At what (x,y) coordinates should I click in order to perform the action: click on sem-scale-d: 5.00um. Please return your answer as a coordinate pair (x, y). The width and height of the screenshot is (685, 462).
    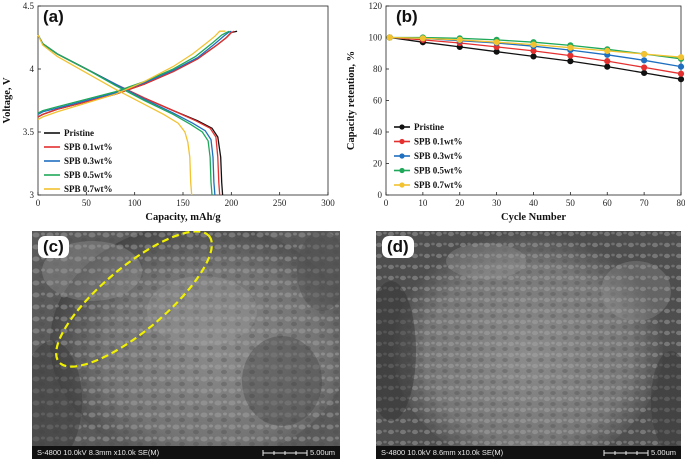
    Looking at the image, I should click on (639, 452).